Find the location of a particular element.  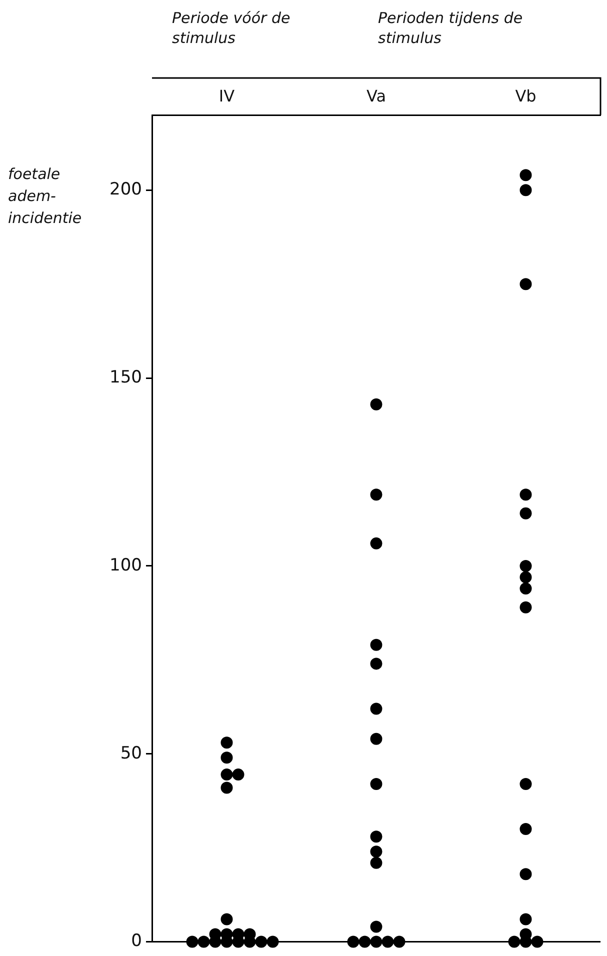

y-tick-label: 200 is located at coordinates (126, 190).